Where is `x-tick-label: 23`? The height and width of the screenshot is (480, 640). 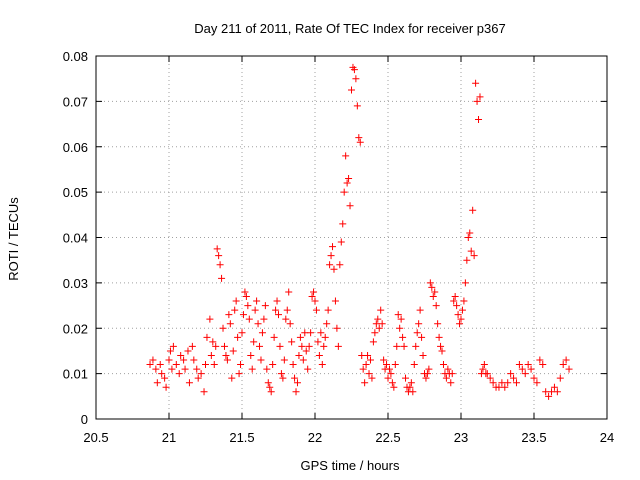
x-tick-label: 23 is located at coordinates (461, 437).